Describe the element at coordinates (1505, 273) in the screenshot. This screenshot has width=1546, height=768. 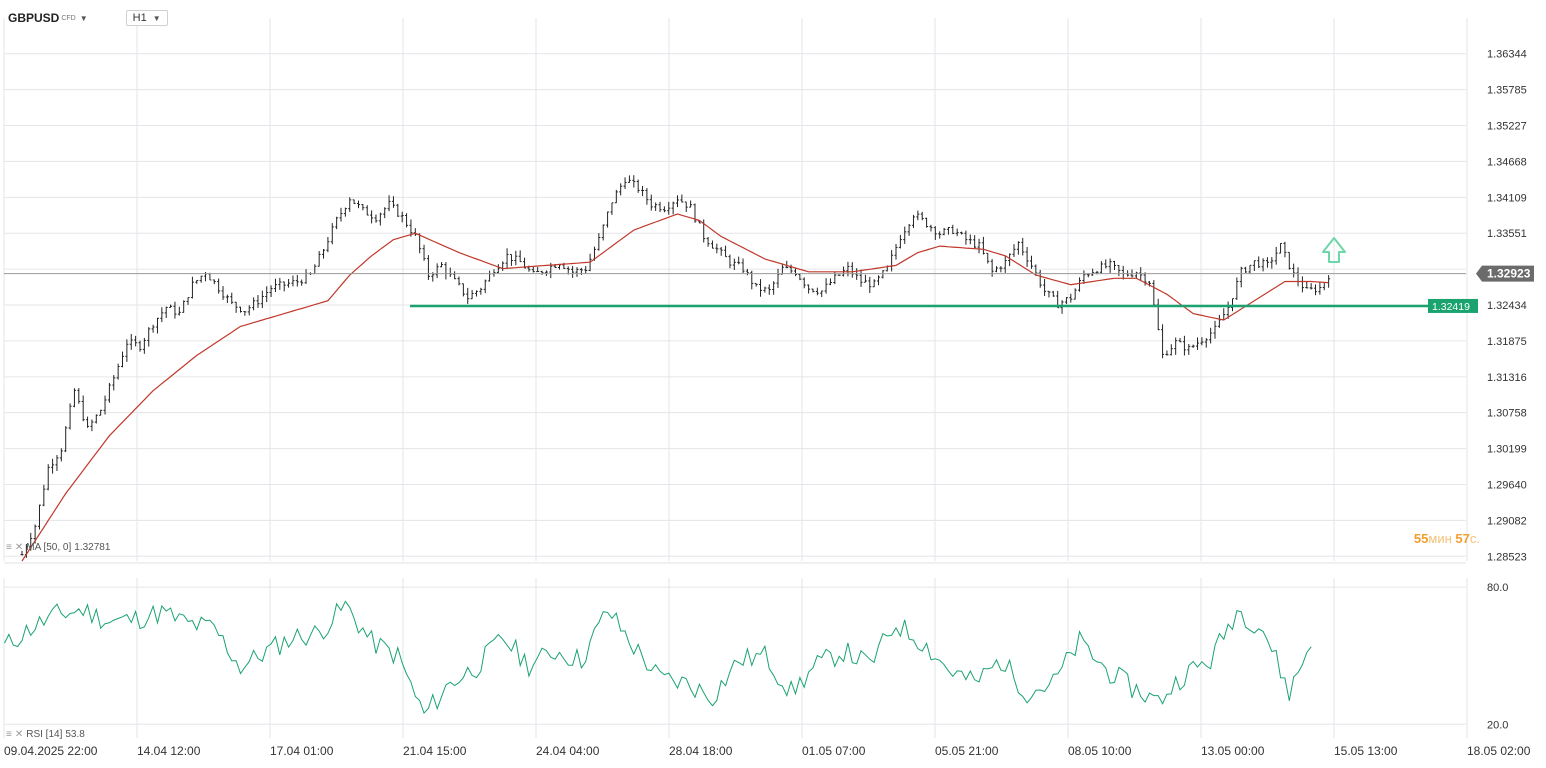
I see `current-price-tag` at that location.